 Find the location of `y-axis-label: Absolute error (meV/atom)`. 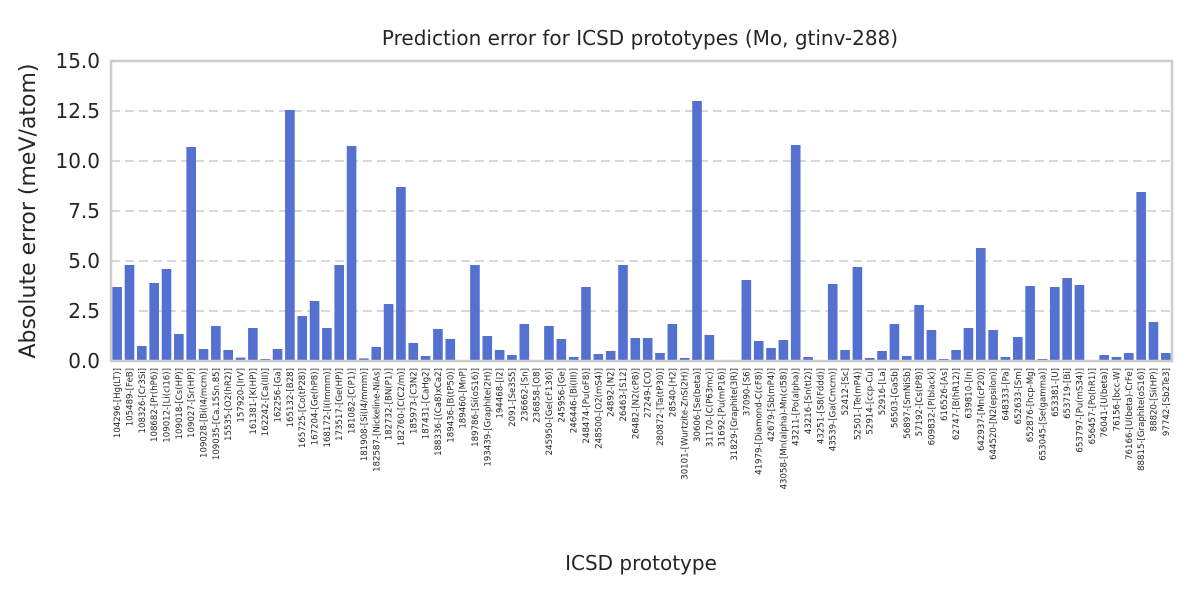

y-axis-label: Absolute error (meV/atom) is located at coordinates (28, 211).